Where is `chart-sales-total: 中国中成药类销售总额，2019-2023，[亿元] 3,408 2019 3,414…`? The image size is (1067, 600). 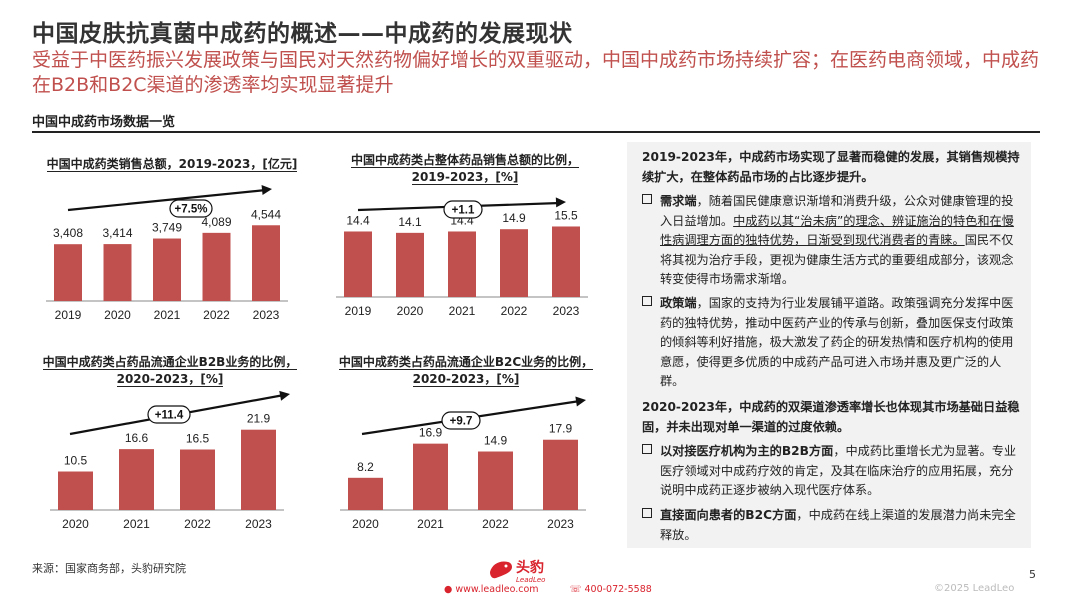 chart-sales-total: 中国中成药类销售总额，2019-2023，[亿元] 3,408 2019 3,414… is located at coordinates (172, 243).